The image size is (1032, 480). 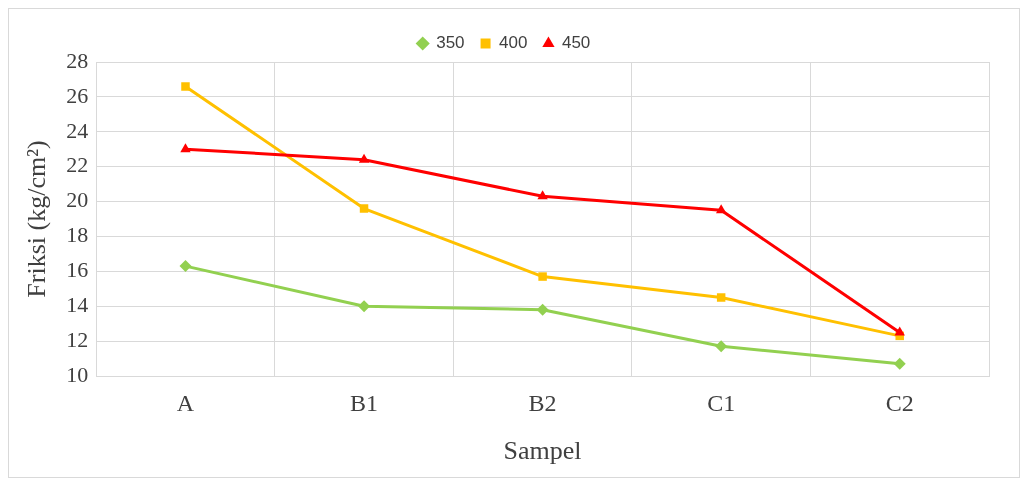 I want to click on y-tick-label: 10, so click(x=77, y=374).